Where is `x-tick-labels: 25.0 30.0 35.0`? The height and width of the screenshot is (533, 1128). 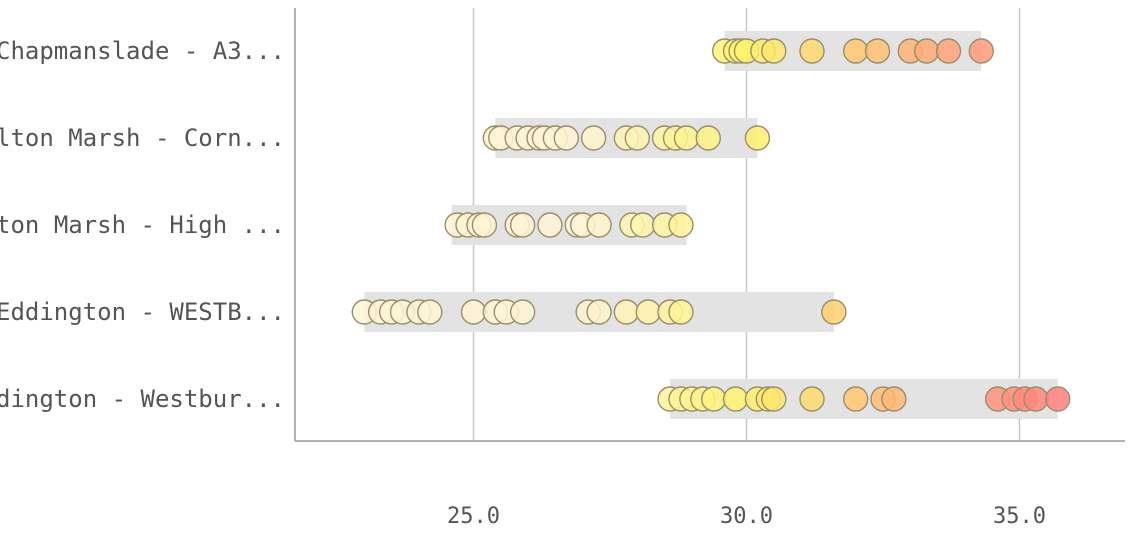
x-tick-labels: 25.0 30.0 35.0 is located at coordinates (746, 516).